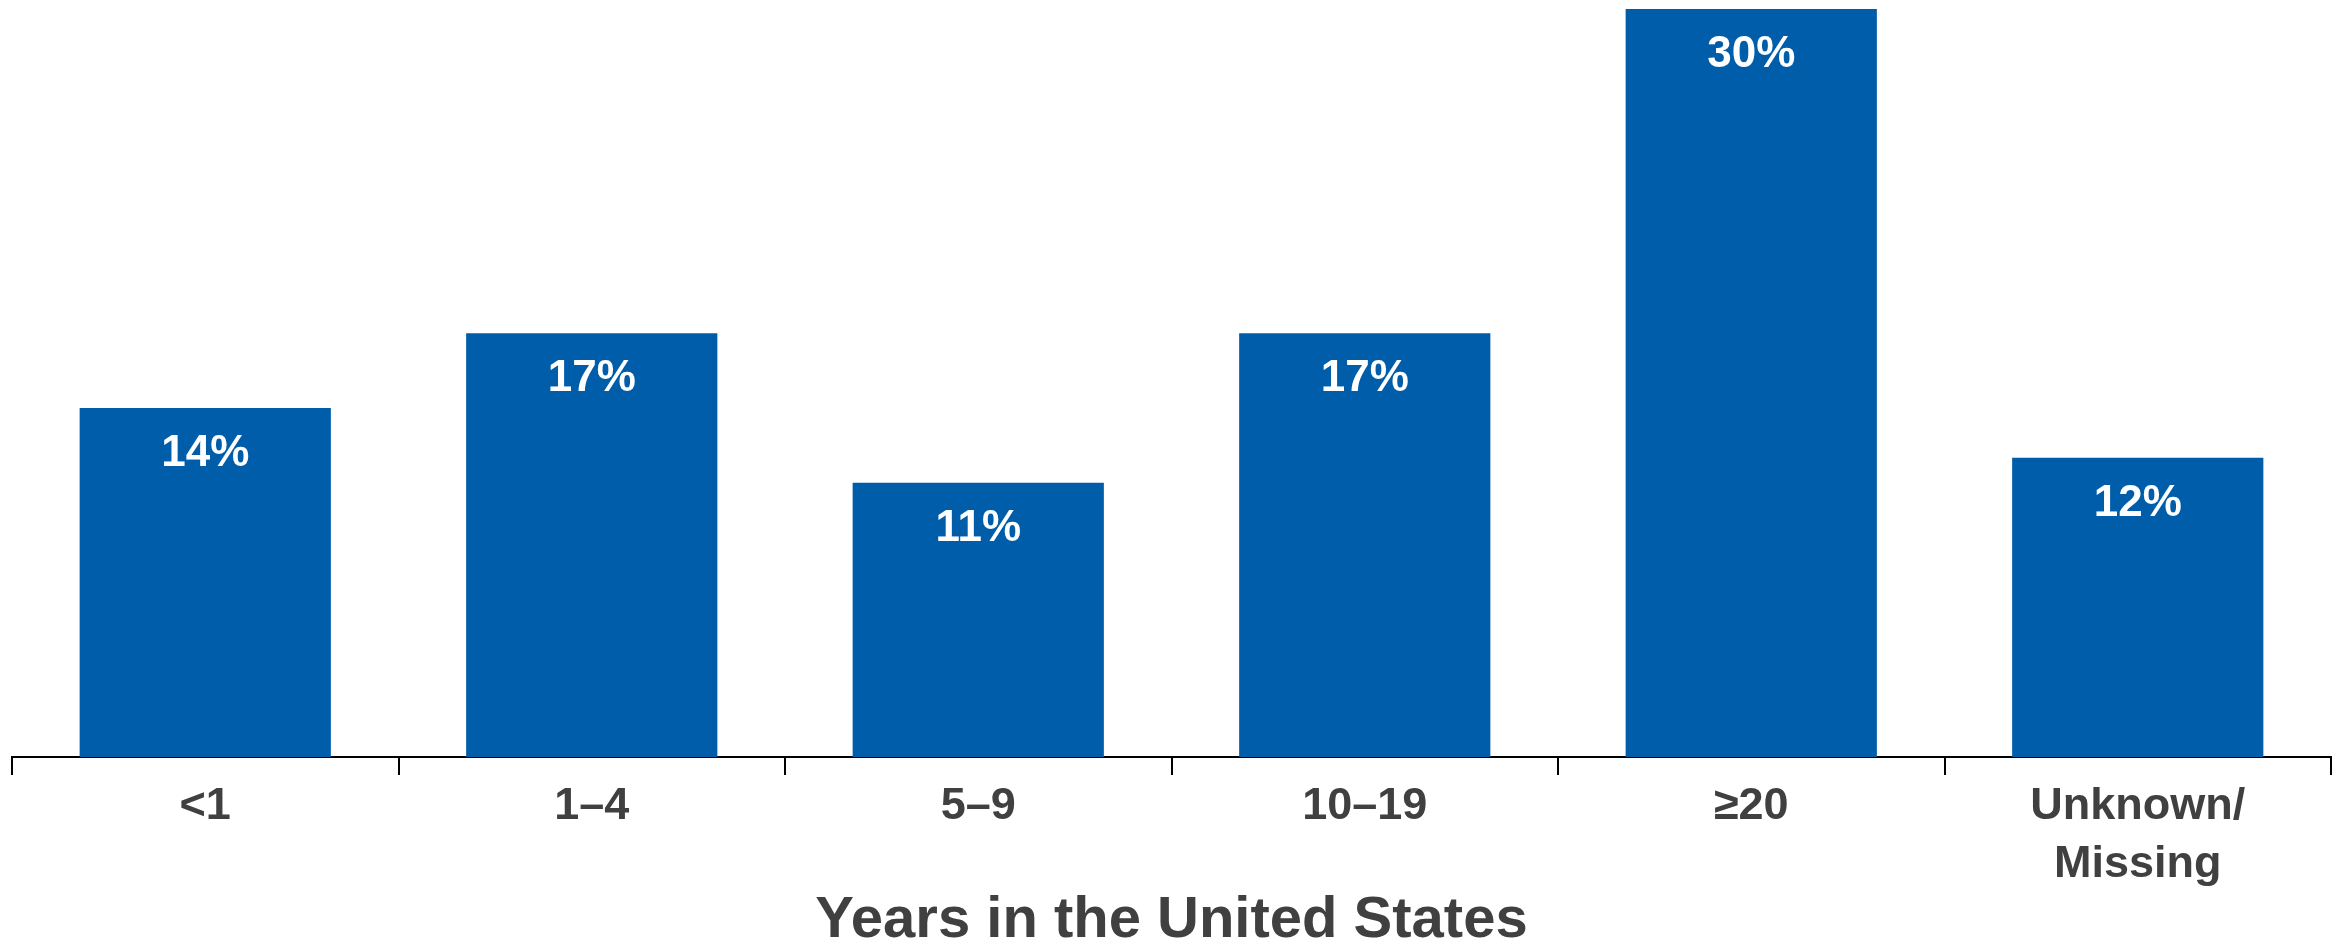 This screenshot has width=2343, height=950. Describe the element at coordinates (592, 803) in the screenshot. I see `x-tick-label: 1–4` at that location.